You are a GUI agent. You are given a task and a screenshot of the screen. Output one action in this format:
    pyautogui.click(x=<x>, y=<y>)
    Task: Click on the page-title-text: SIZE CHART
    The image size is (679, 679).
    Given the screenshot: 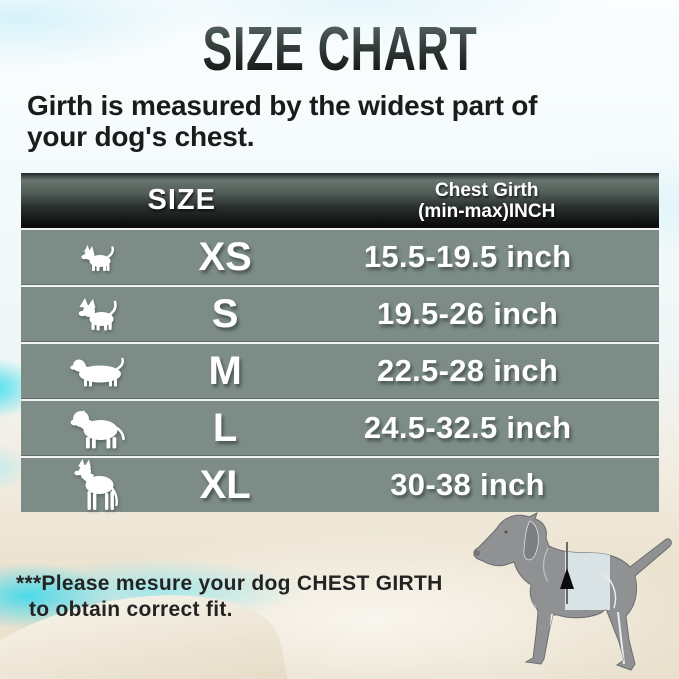 What is the action you would take?
    pyautogui.click(x=339, y=49)
    